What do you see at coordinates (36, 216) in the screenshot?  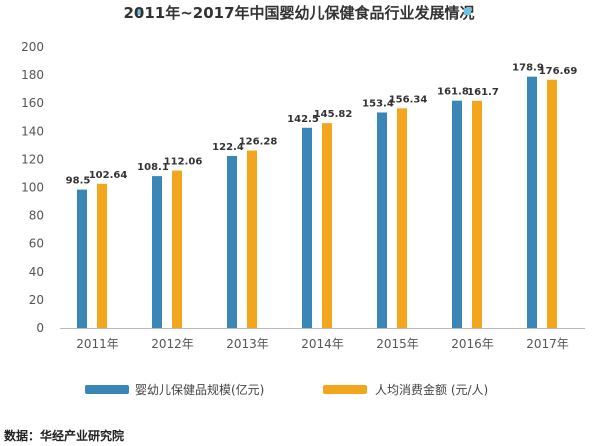 I see `y-tick-label: 80` at bounding box center [36, 216].